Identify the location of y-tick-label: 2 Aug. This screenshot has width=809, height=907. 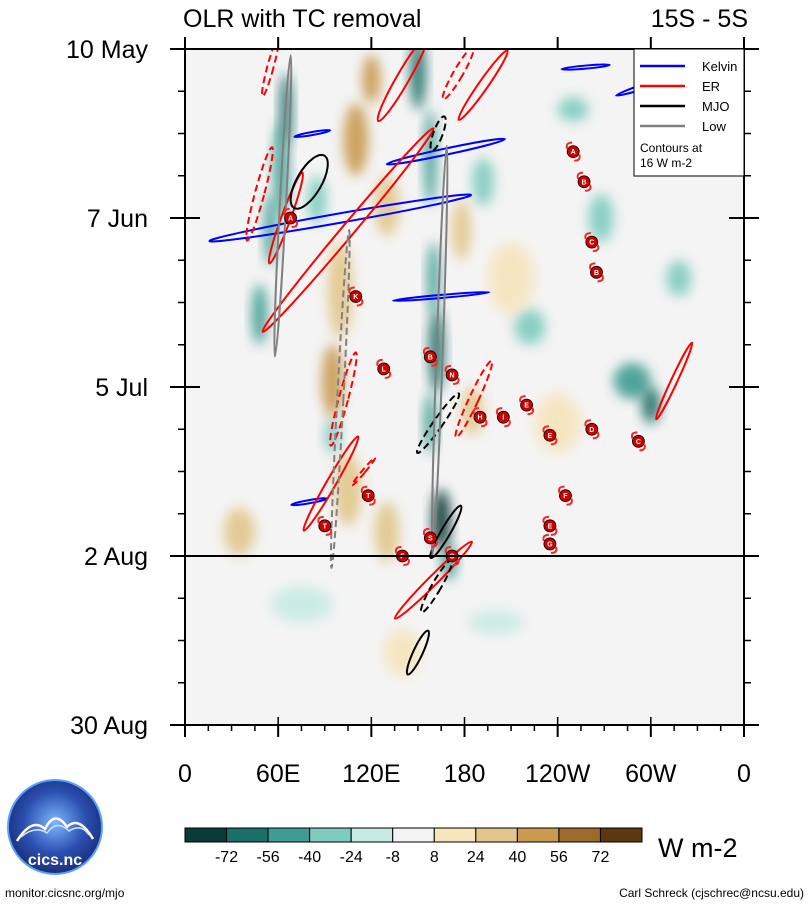
(116, 557).